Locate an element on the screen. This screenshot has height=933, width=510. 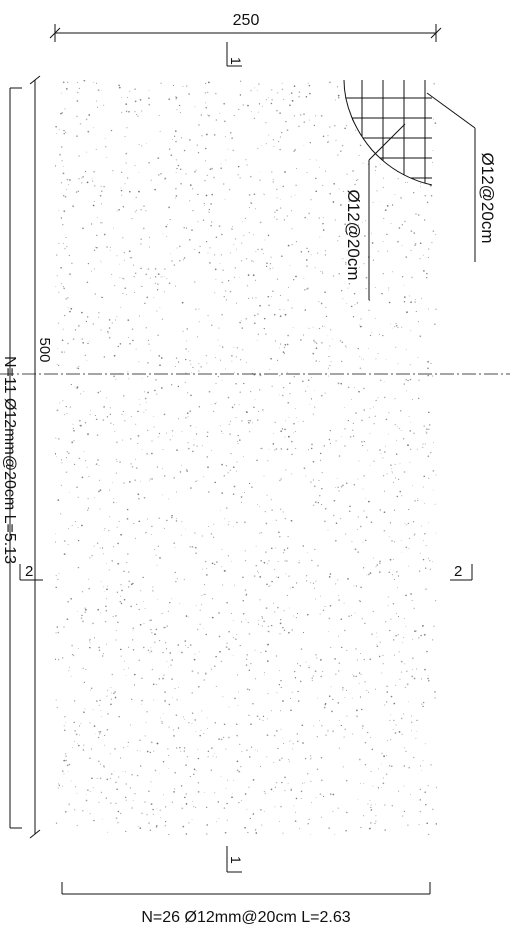
left-rebar-label: N=11 Ø12mm@20cm L=5.13 is located at coordinates (9, 460).